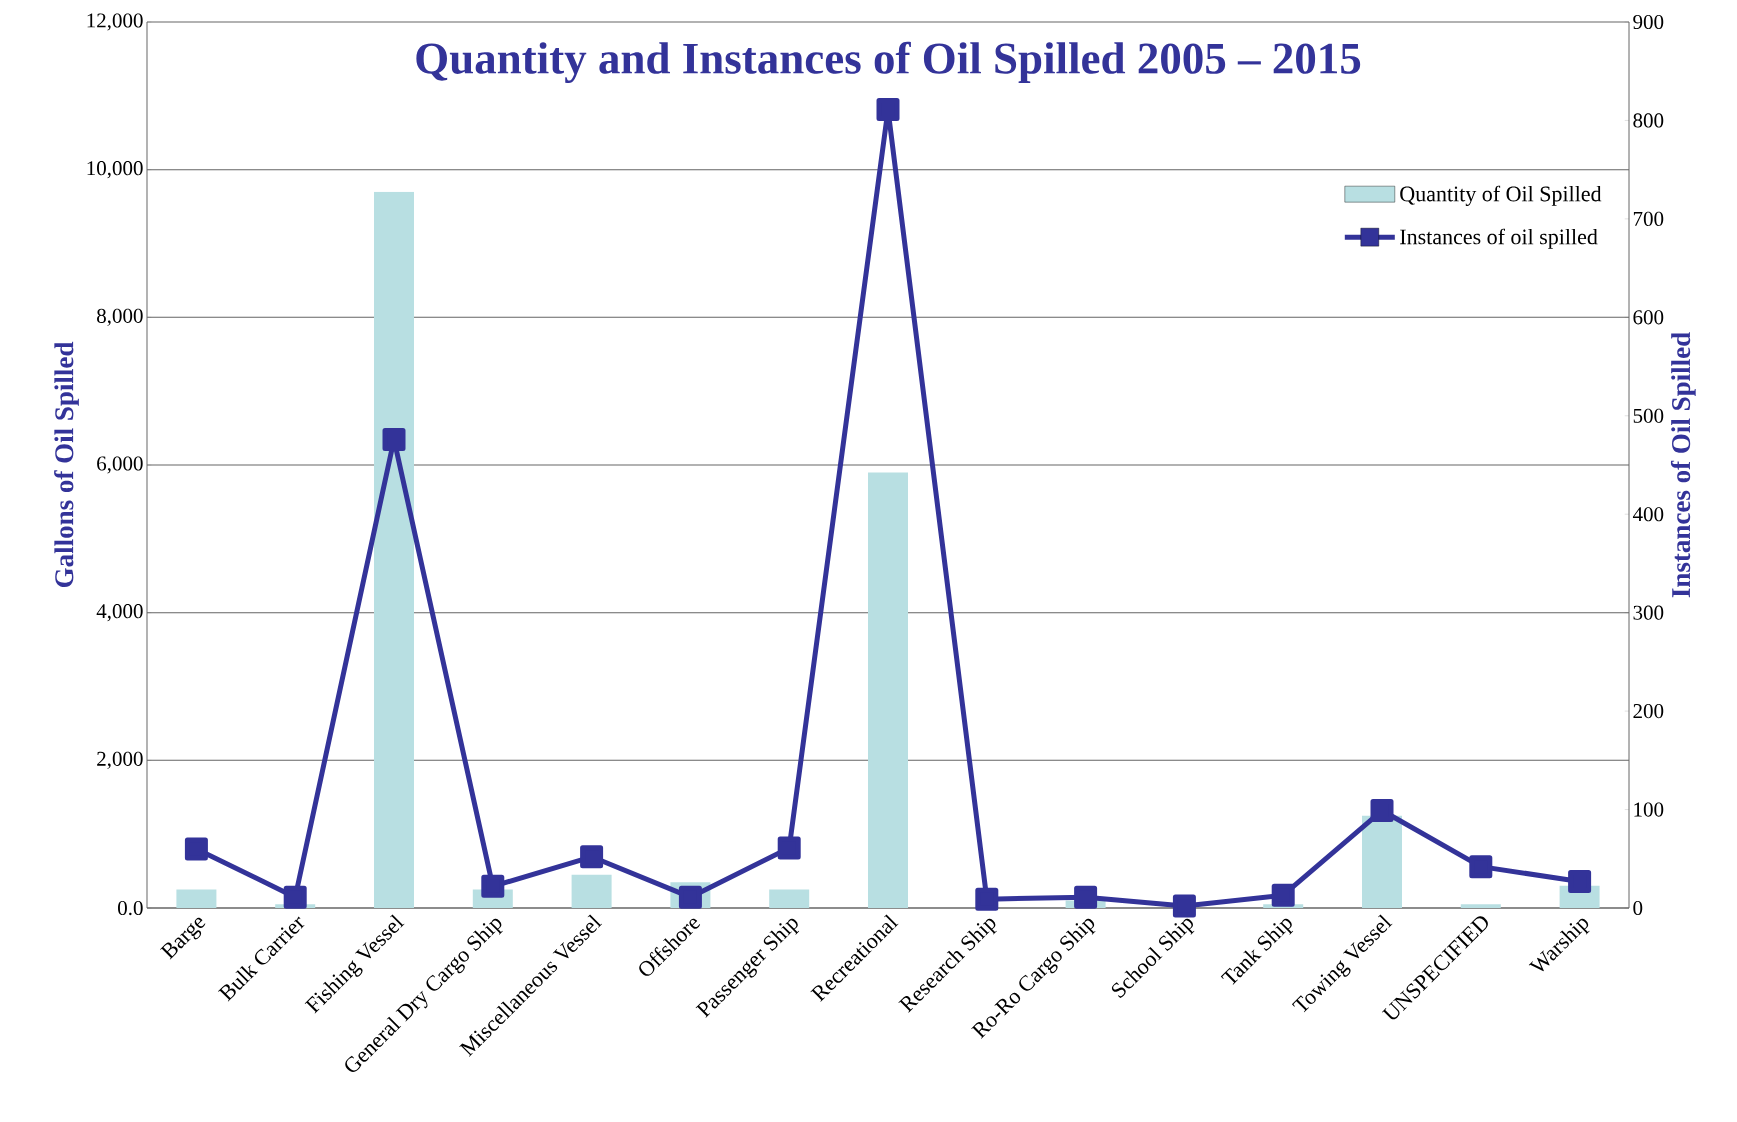  What do you see at coordinates (115, 170) in the screenshot?
I see `y-tick-label: 10,000` at bounding box center [115, 170].